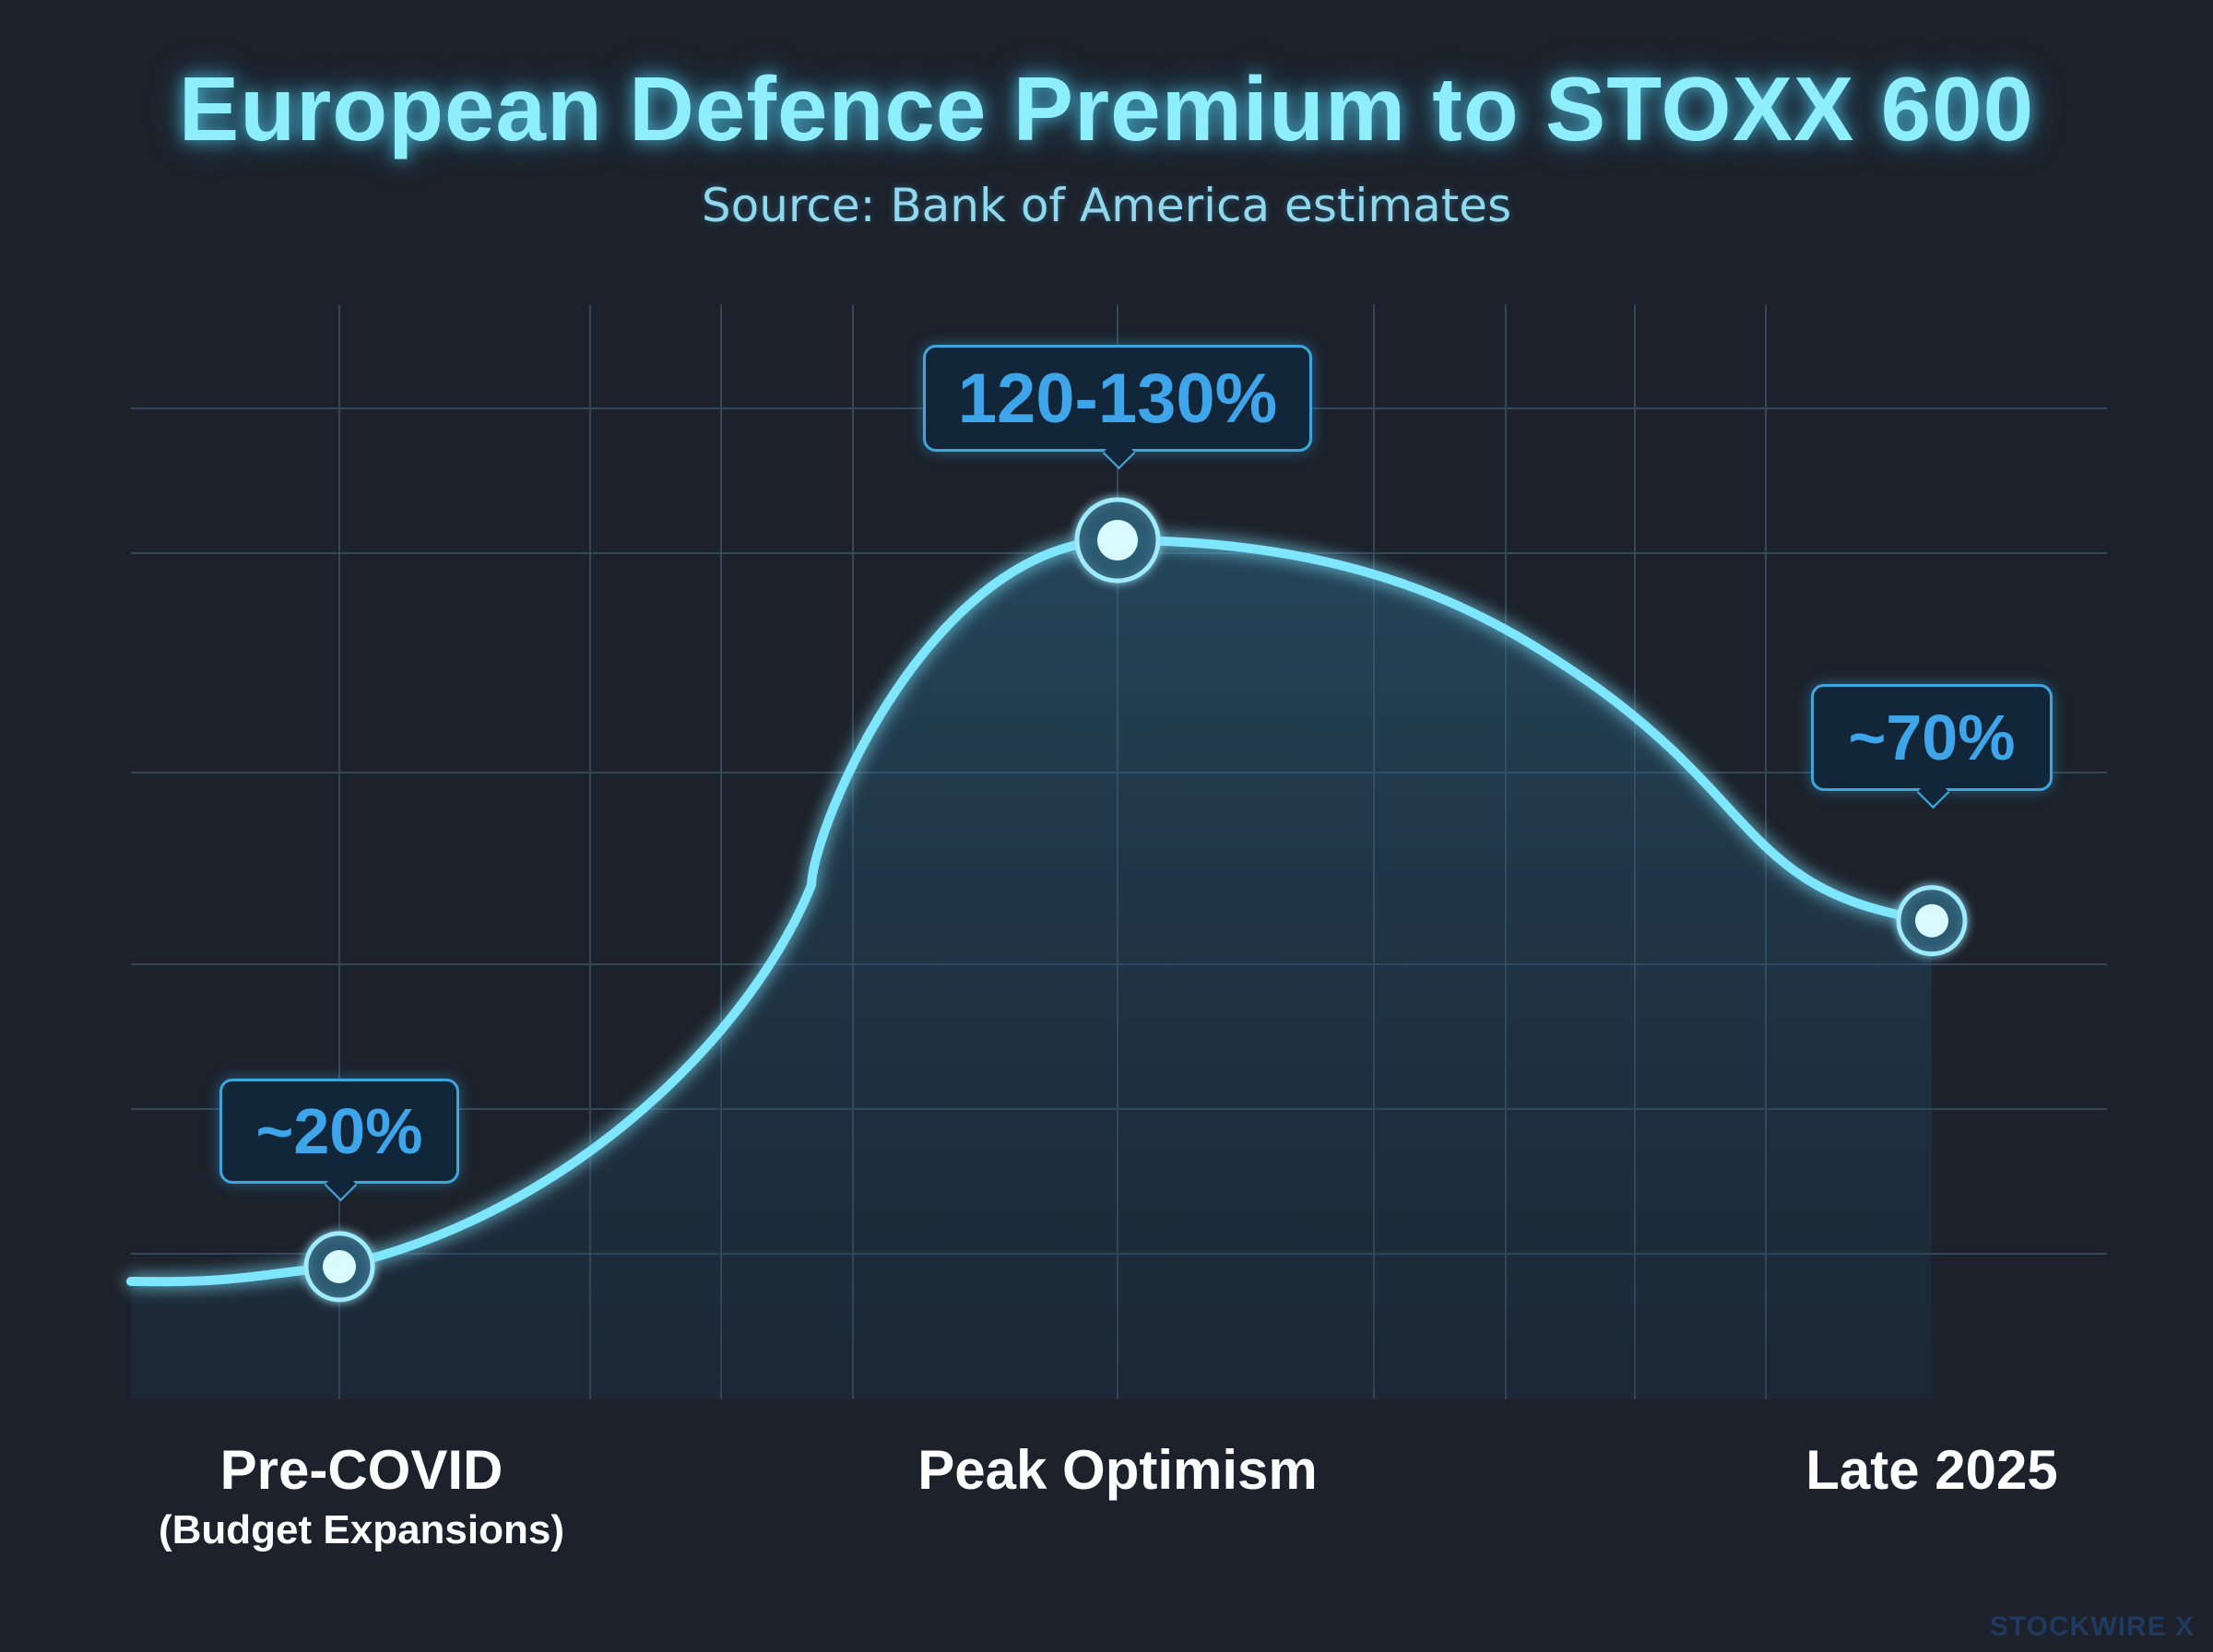 The height and width of the screenshot is (1652, 2213). I want to click on x-tick-label: Late 2025, so click(1931, 1470).